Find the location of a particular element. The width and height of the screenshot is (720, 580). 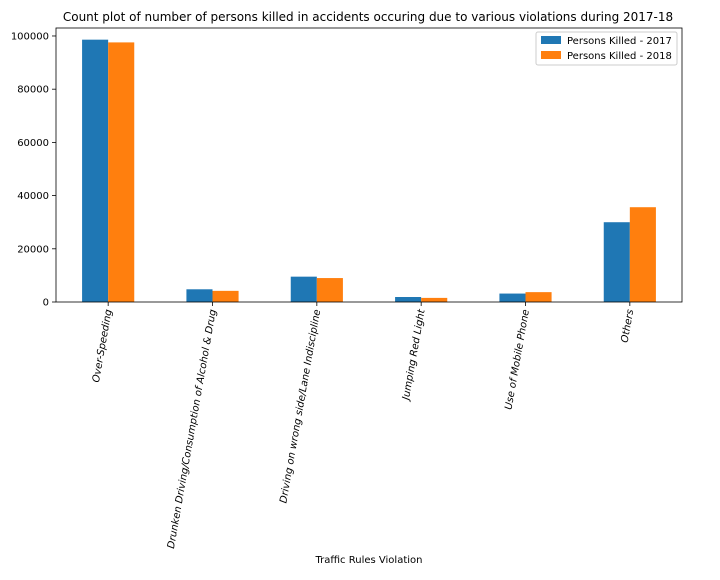

x-tick-label-3: Driving on wrong side/Lane Indiscipline is located at coordinates (300, 407).